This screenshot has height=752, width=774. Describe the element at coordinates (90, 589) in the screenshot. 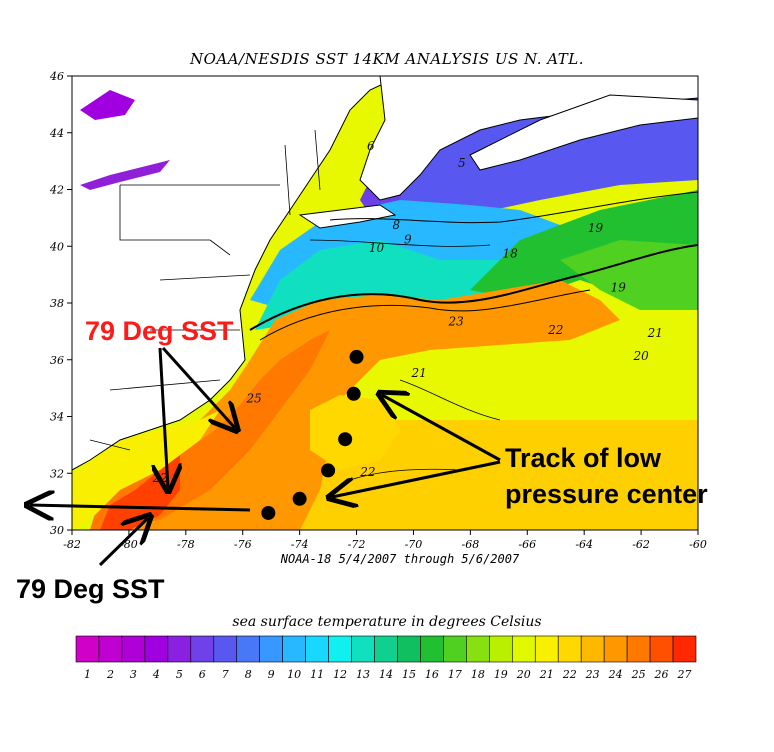

I see `black-79-deg-label: 79 Deg SST` at that location.